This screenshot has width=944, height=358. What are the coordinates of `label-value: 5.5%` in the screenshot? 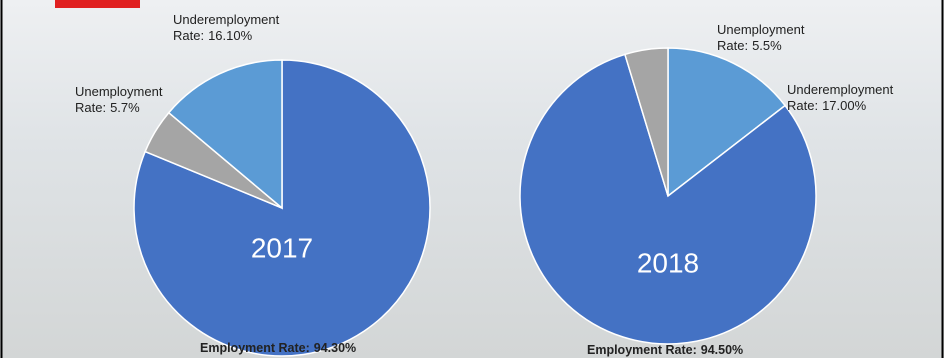 It's located at (767, 45).